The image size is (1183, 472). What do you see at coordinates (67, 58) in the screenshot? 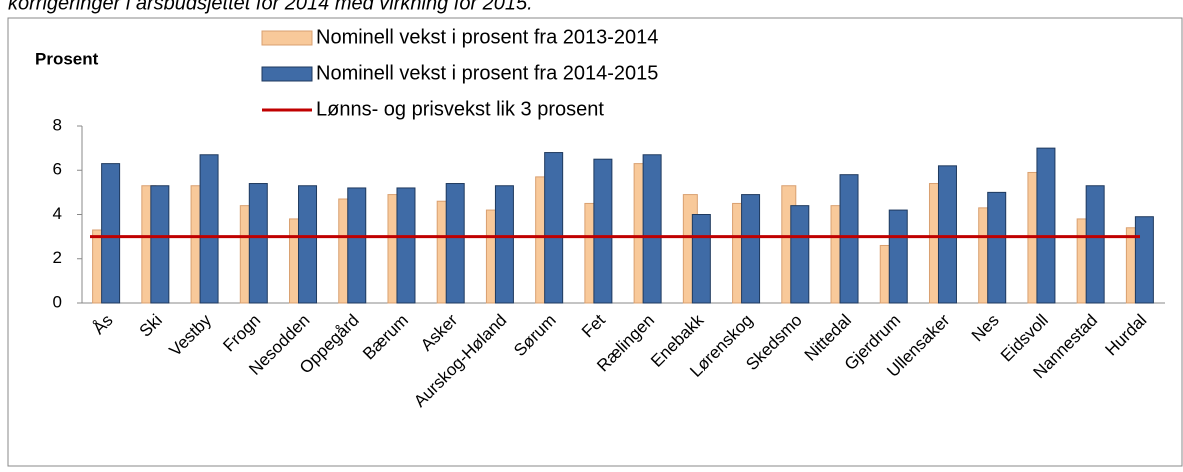
I see `y-axis-label: Prosent` at bounding box center [67, 58].